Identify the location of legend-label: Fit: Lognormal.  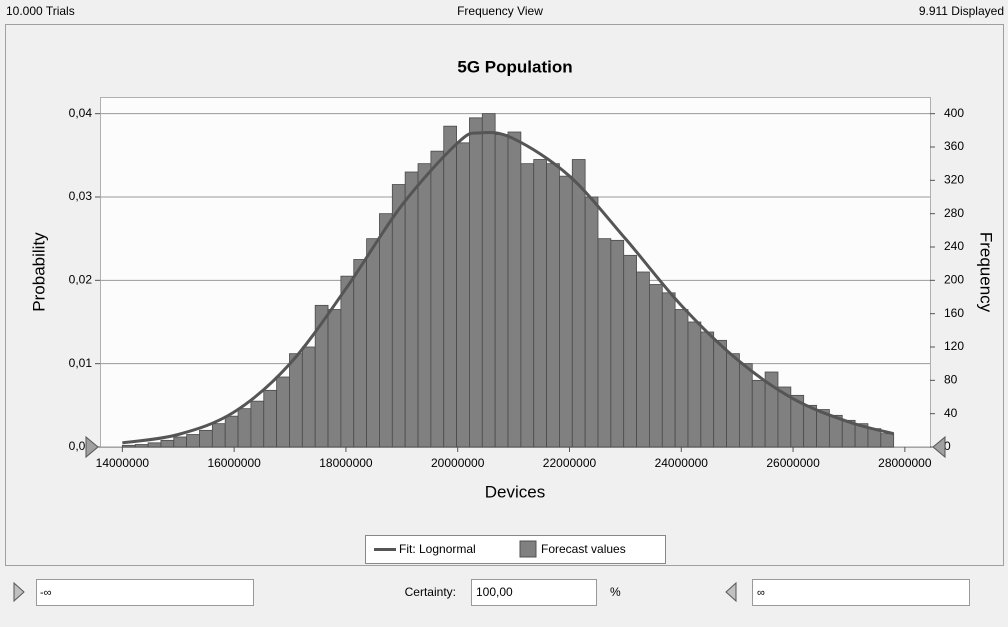
(437, 549).